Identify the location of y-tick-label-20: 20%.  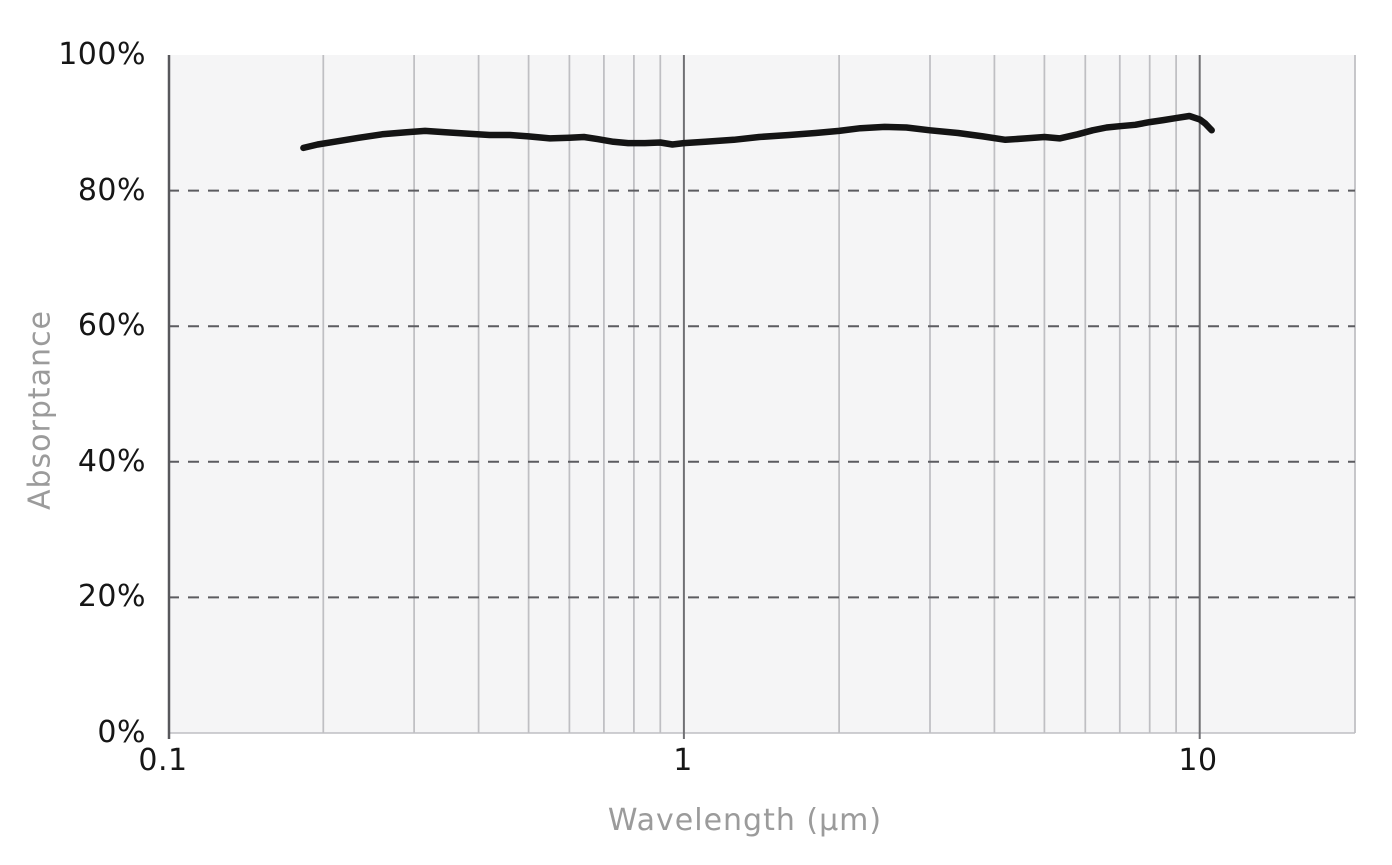
(111, 596).